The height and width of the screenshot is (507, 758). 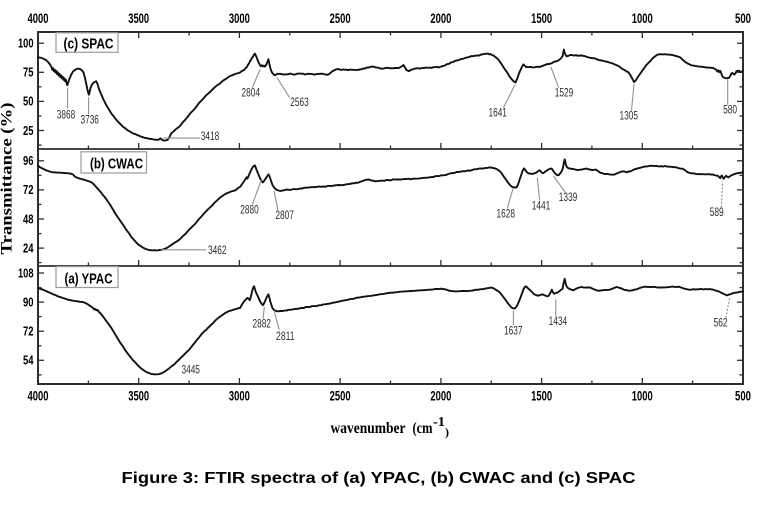 What do you see at coordinates (249, 209) in the screenshot?
I see `svg-text: 2880` at bounding box center [249, 209].